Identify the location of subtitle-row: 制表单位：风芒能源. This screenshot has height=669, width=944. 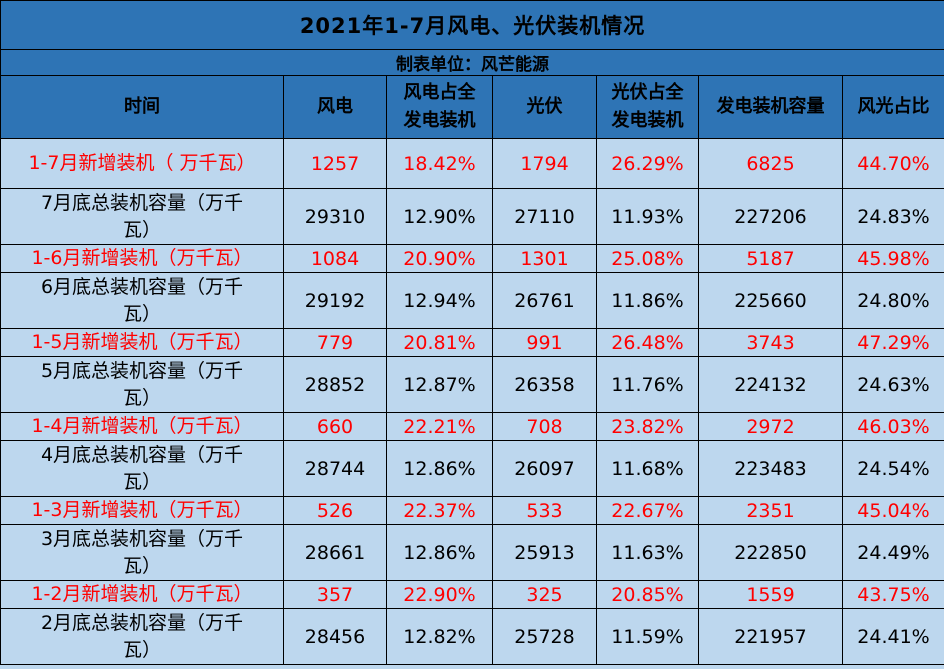
(472, 62).